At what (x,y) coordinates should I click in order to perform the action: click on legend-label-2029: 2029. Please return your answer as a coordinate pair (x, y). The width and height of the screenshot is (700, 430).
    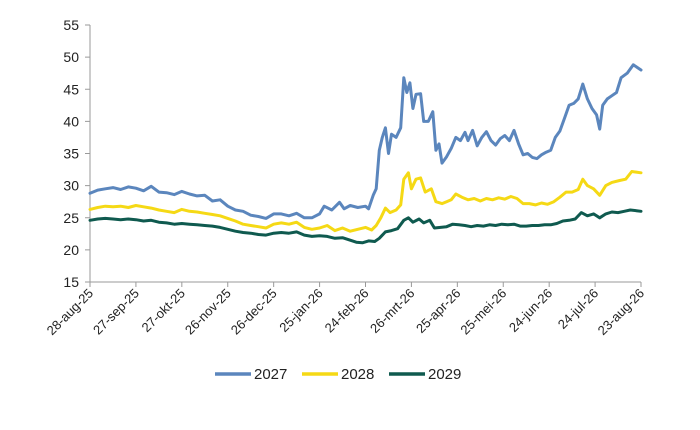
    Looking at the image, I should click on (444, 374).